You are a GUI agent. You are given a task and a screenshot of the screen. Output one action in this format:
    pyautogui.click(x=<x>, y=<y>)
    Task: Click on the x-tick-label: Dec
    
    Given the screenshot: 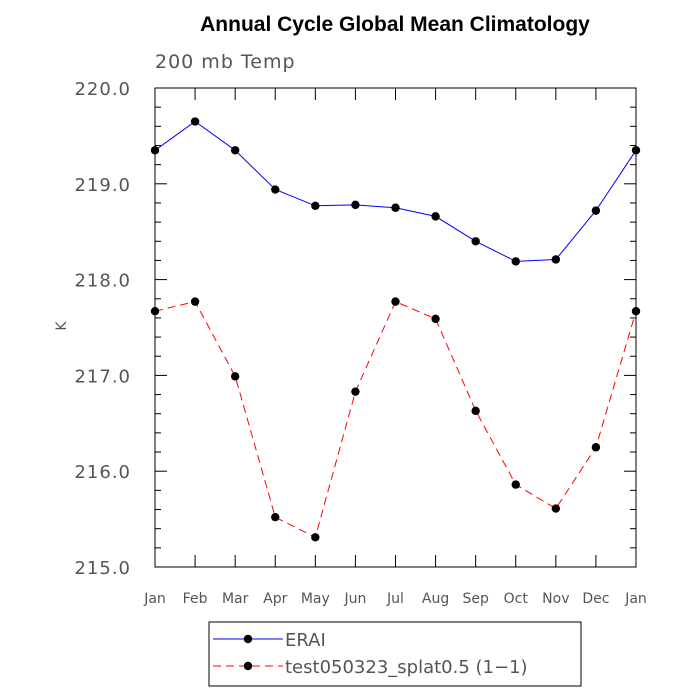 What is the action you would take?
    pyautogui.click(x=595, y=599)
    